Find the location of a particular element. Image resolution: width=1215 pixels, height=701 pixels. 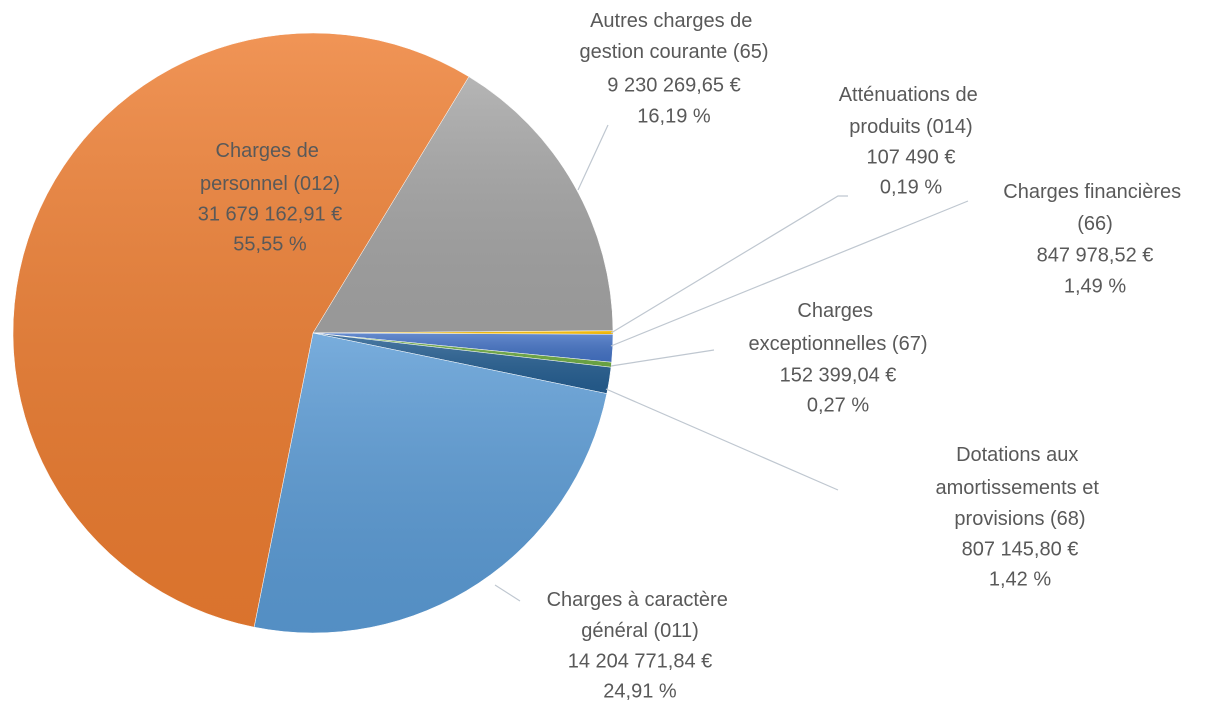

label-line: Atténuations de is located at coordinates (911, 95).